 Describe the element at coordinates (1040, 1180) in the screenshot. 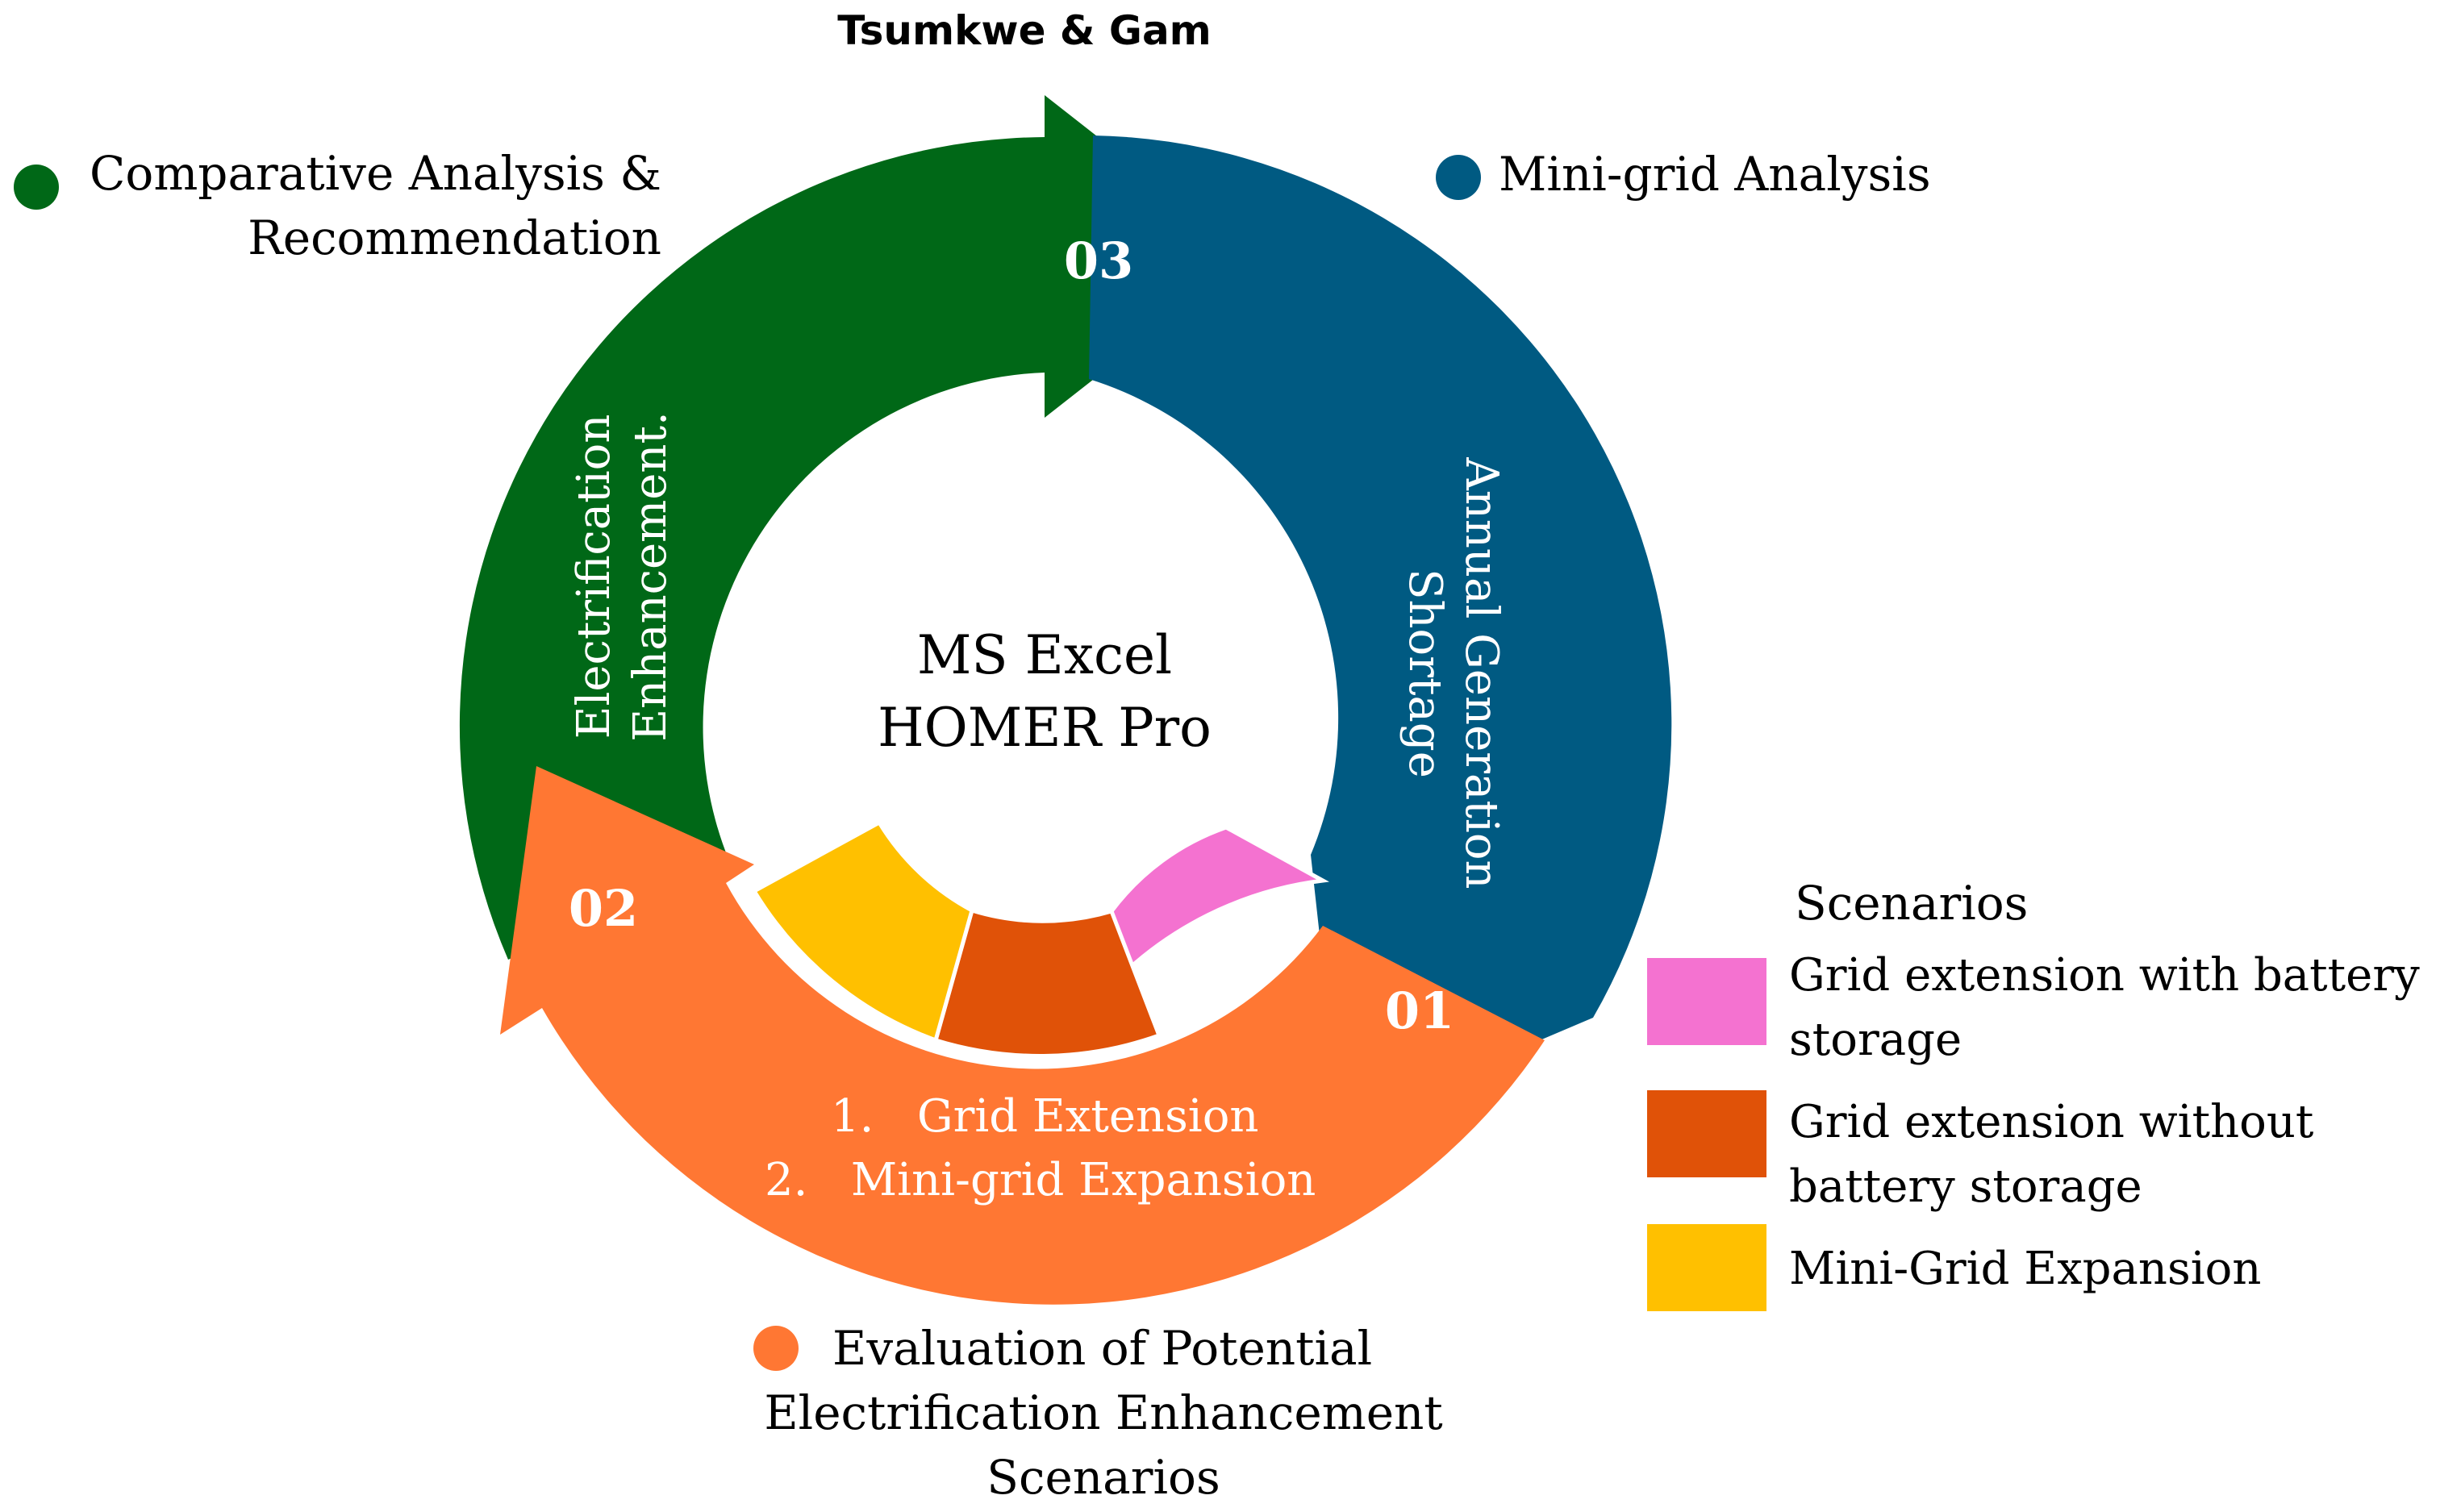

I see `stage-02-arc-text-line2: 2. Mini-grid Expansion` at that location.